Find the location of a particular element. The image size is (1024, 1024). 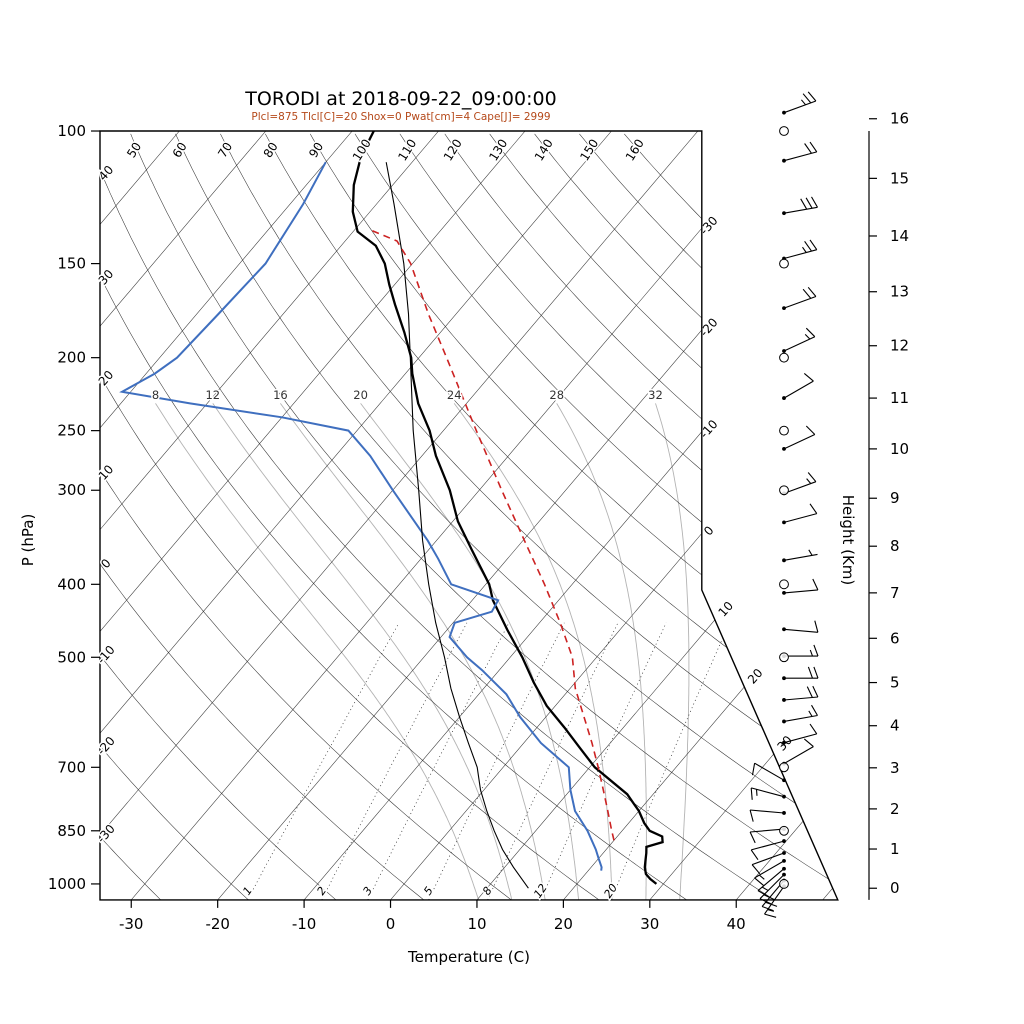

pressure-tick-label: 150 is located at coordinates (71, 264).